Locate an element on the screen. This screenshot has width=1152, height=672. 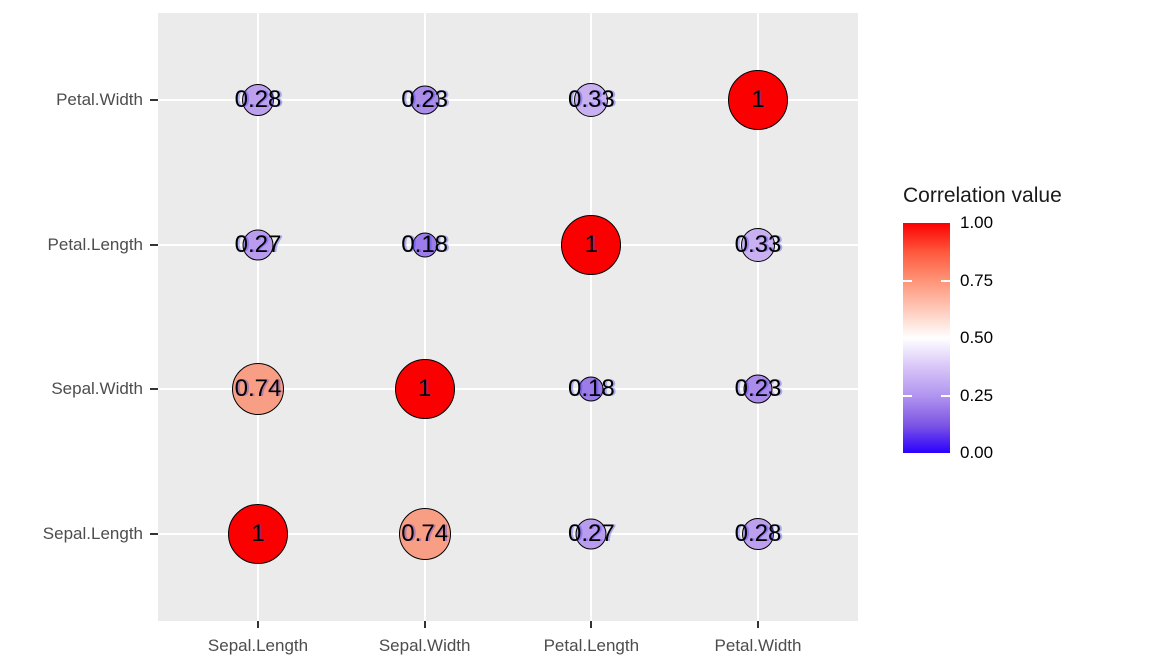
y-axis-label: Petal.Length is located at coordinates (95, 244).